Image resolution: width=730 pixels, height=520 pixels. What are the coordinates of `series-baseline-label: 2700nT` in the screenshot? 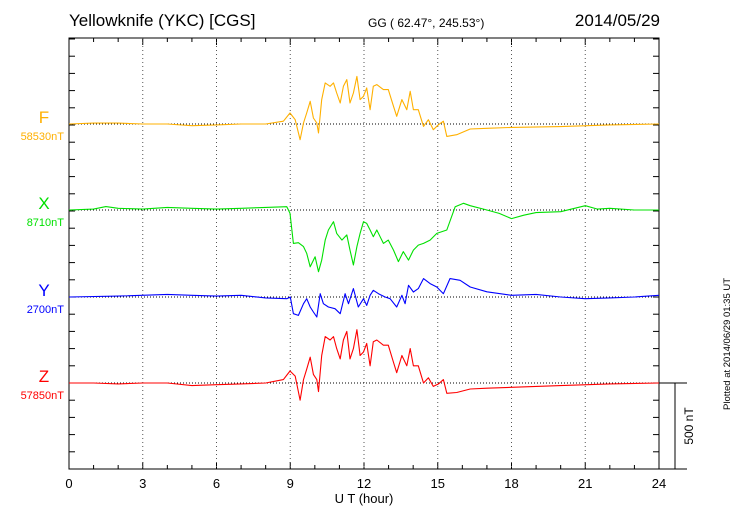 It's located at (46, 310).